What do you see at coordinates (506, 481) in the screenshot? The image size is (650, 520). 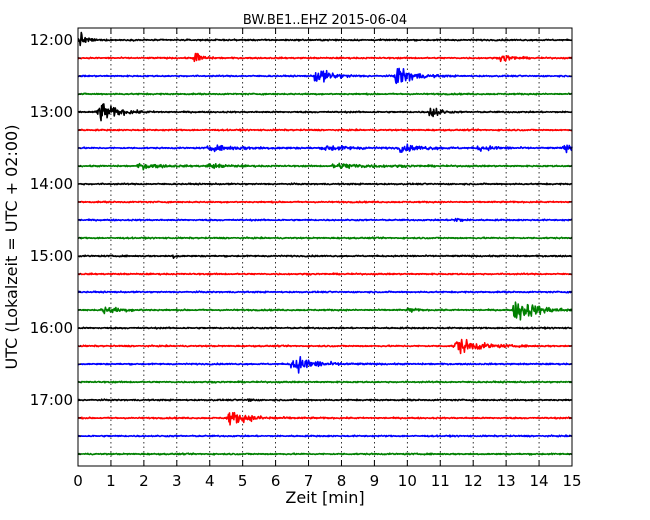 I see `x-tick-label-13: 13` at bounding box center [506, 481].